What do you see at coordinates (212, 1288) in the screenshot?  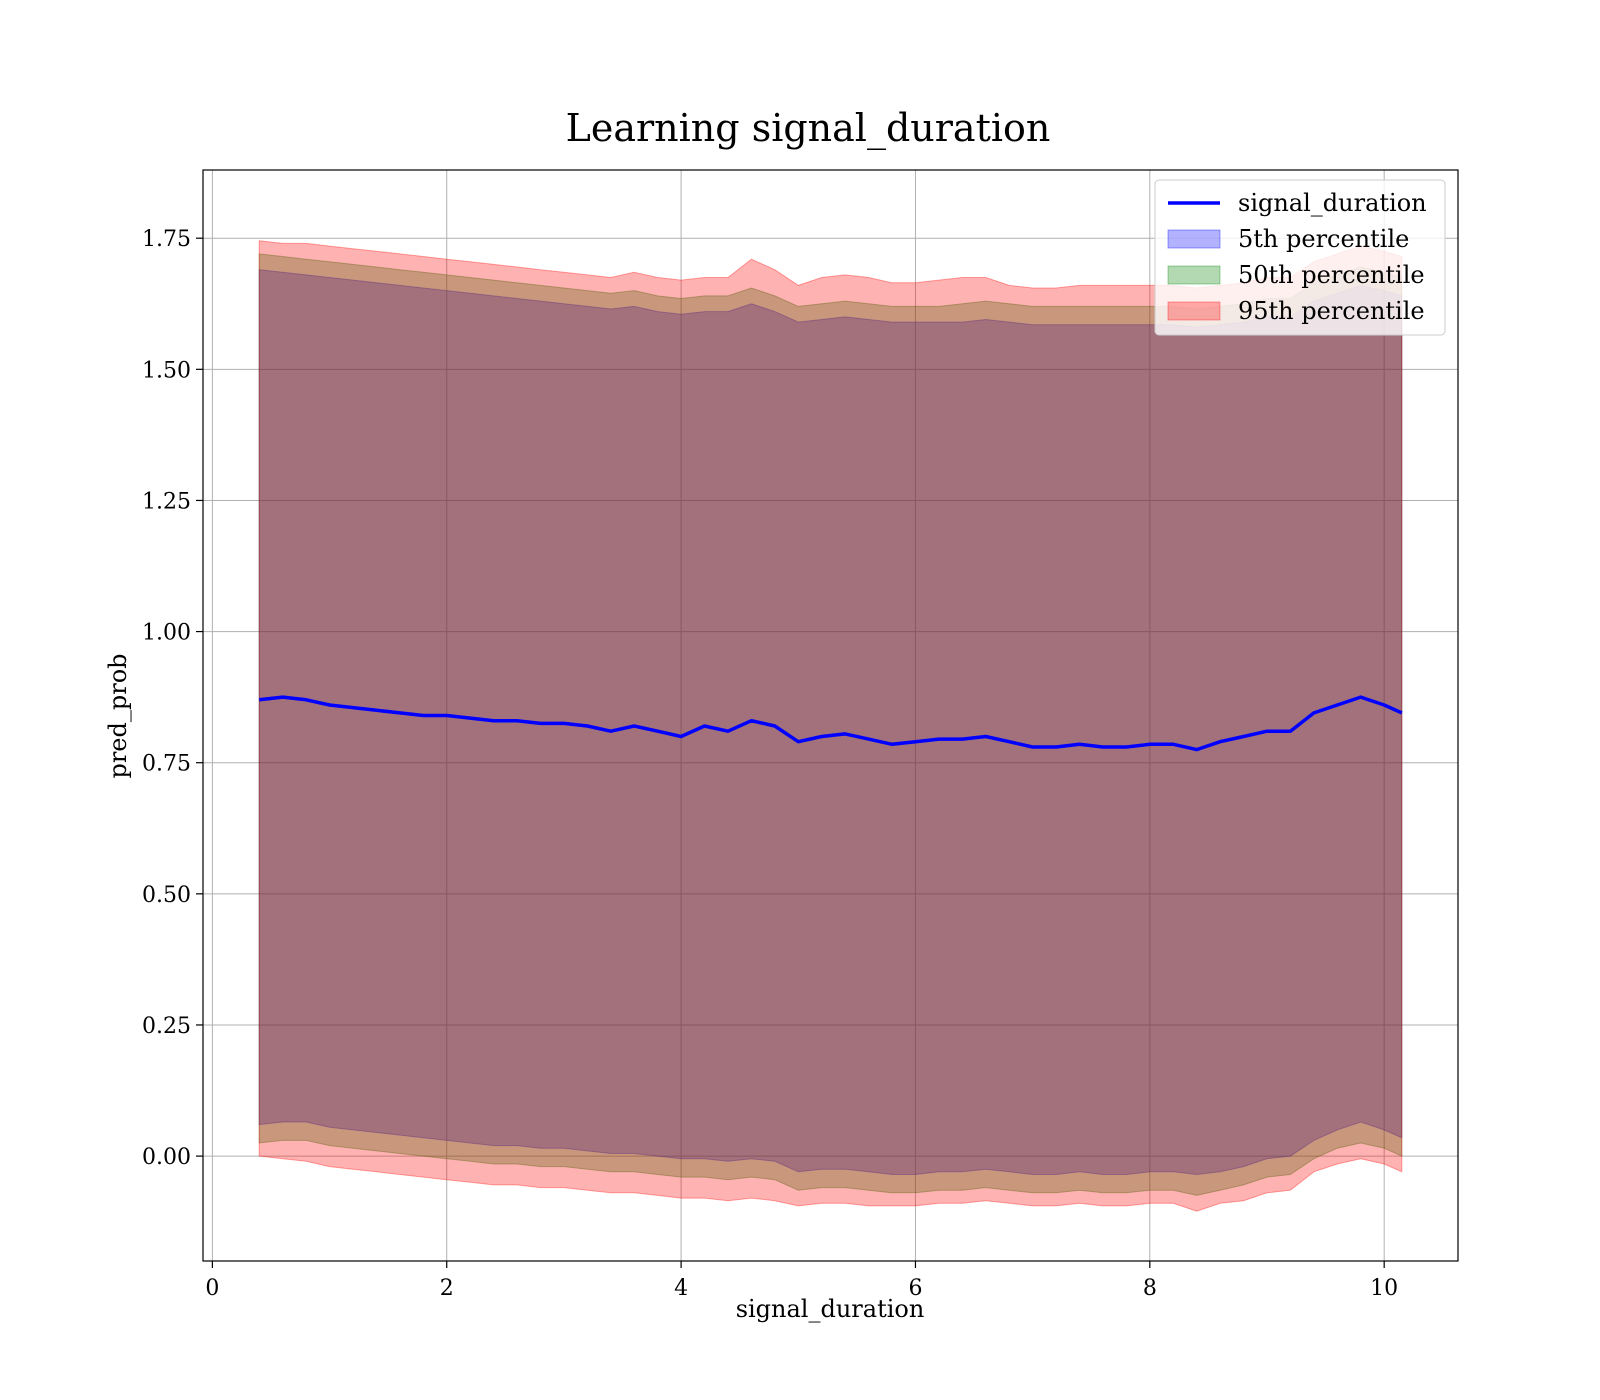 I see `x-tick-label: 0` at bounding box center [212, 1288].